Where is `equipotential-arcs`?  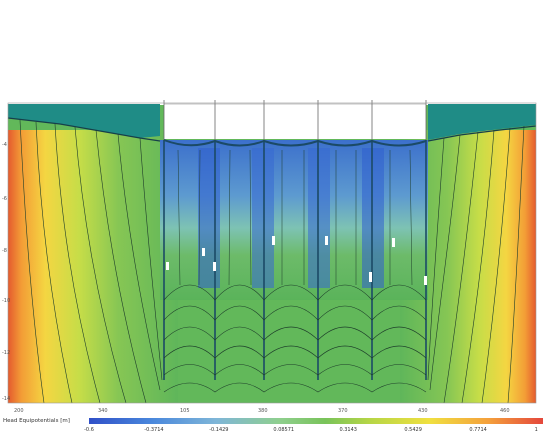 equipotential-arcs is located at coordinates (295, 338).